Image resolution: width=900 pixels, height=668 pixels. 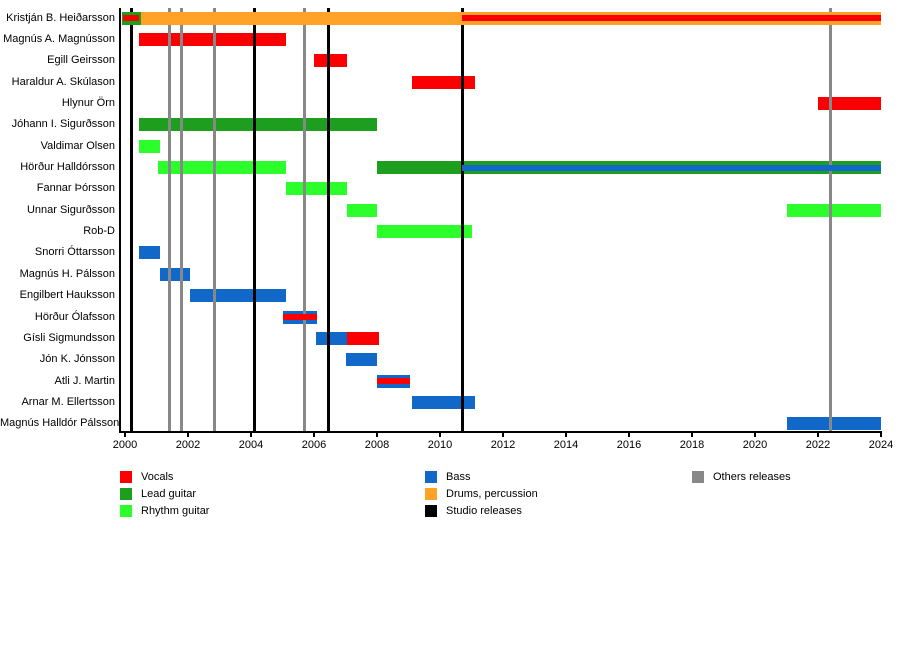 What do you see at coordinates (125, 445) in the screenshot?
I see `x-axis-tick-label: 2000` at bounding box center [125, 445].